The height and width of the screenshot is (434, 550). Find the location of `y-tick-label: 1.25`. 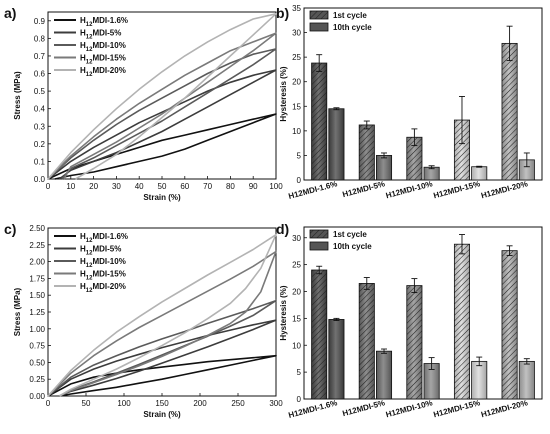

y-tick-label: 1.25 is located at coordinates (37, 312).